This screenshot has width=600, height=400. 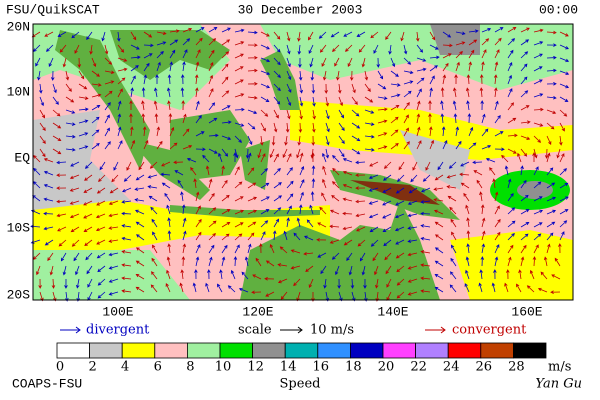 I want to click on footer-left: COAPS-FSU, so click(x=47, y=383).